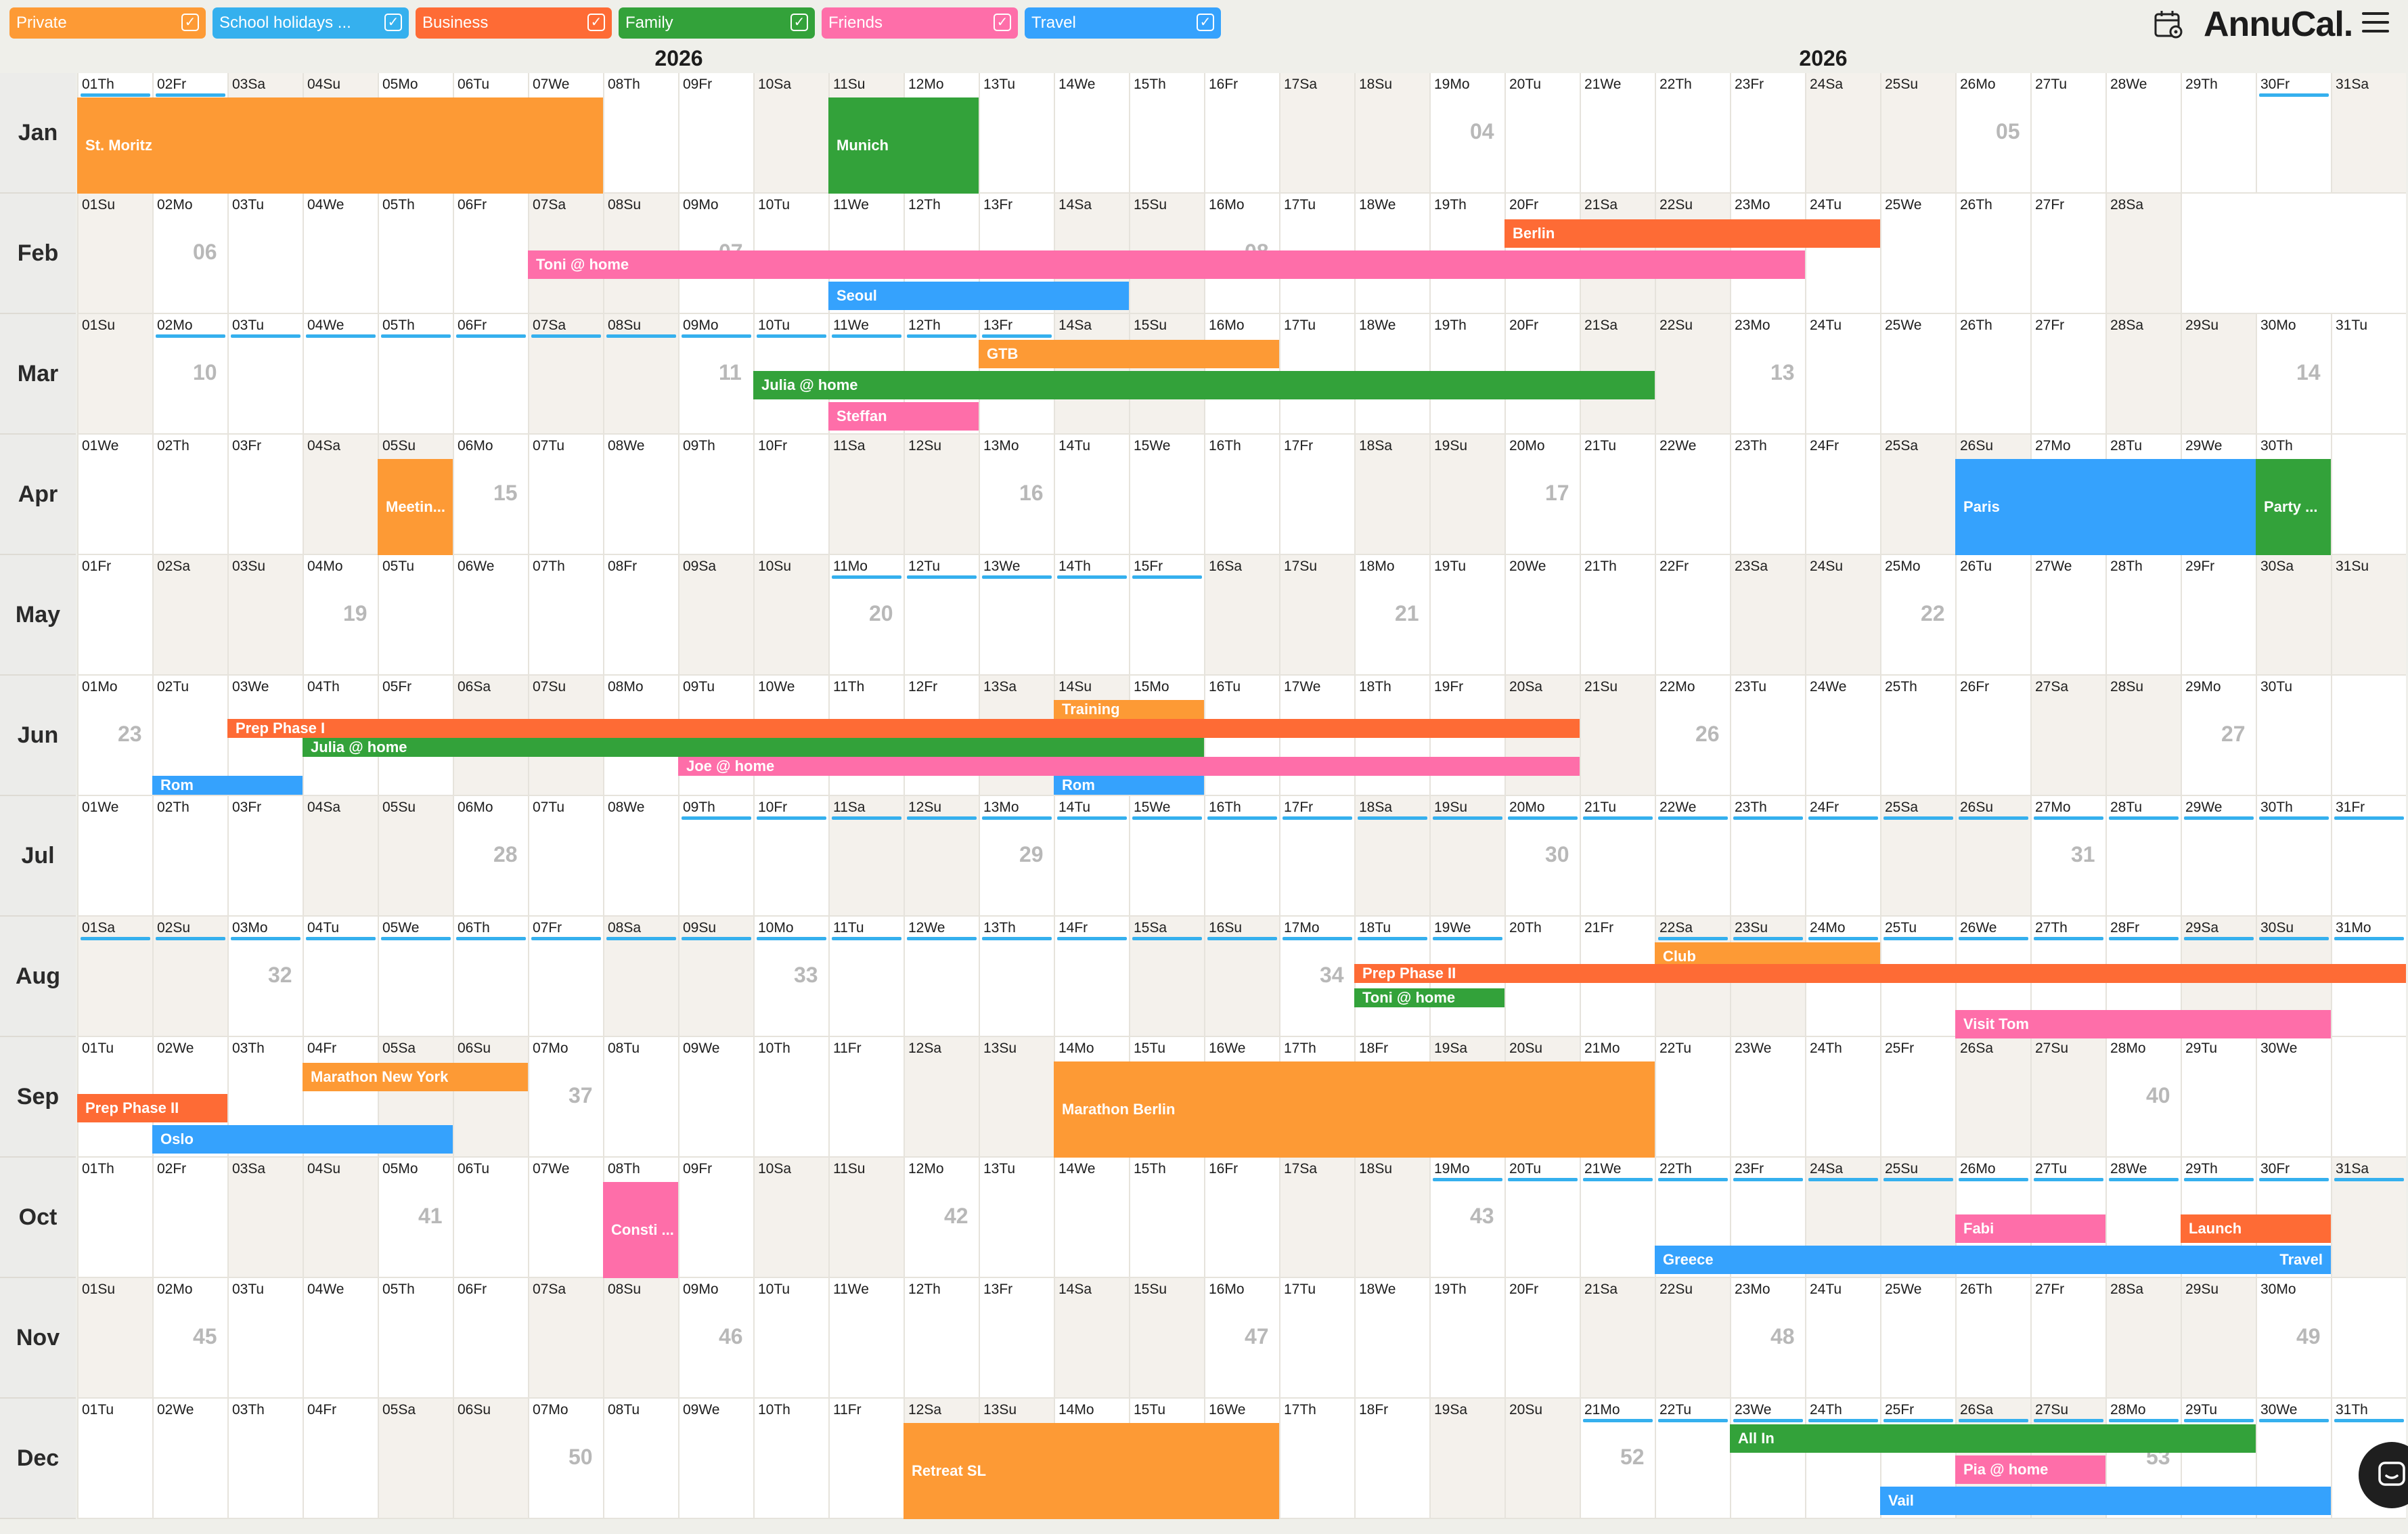 The width and height of the screenshot is (2408, 1534). What do you see at coordinates (565, 1218) in the screenshot?
I see `day-cell: 07We` at bounding box center [565, 1218].